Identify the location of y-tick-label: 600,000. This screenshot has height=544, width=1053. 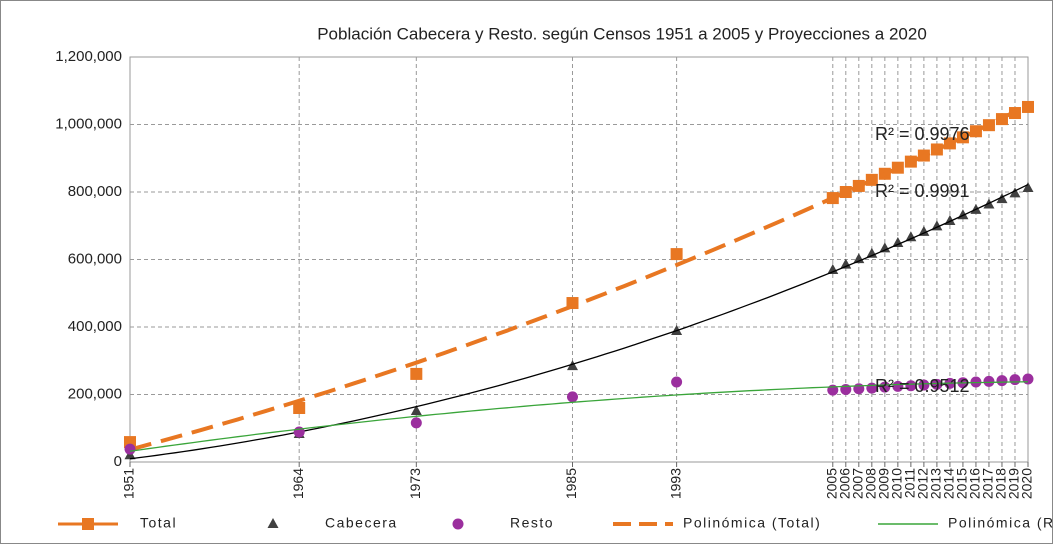
(95, 258).